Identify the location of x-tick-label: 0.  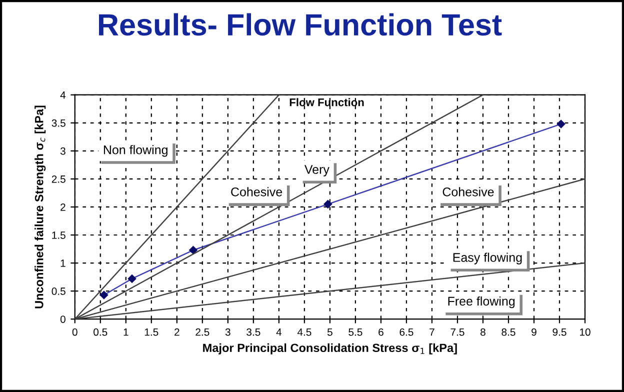
(75, 332).